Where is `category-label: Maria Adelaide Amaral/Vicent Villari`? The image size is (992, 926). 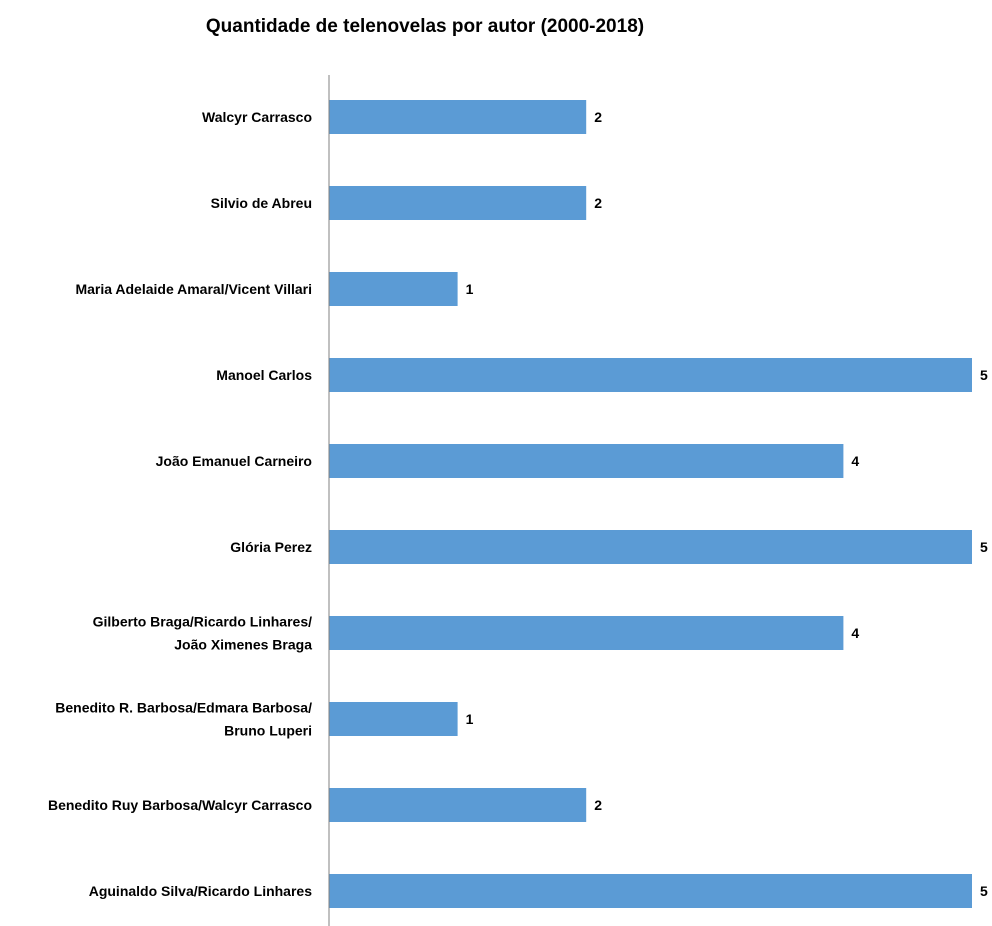
category-label: Maria Adelaide Amaral/Vicent Villari is located at coordinates (193, 289).